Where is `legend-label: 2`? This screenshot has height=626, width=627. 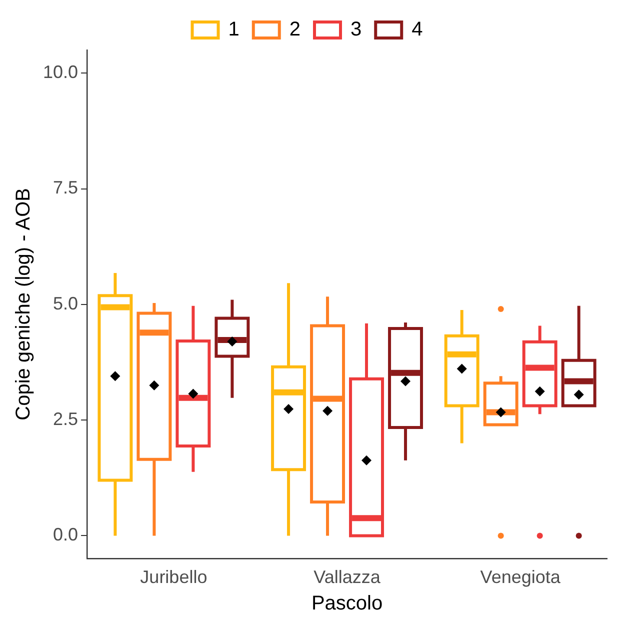
legend-label: 2 is located at coordinates (294, 29).